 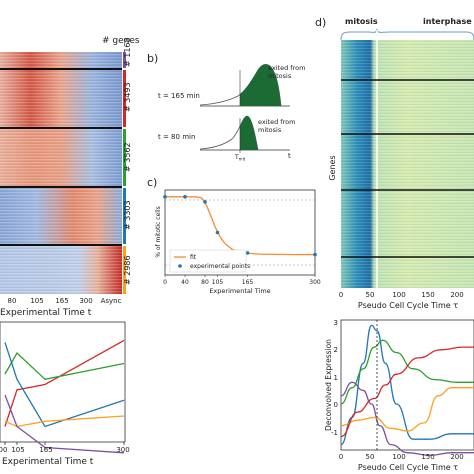 What do you see at coordinates (341, 457) in the screenshot?
I see `d-lines-xtick: 0` at bounding box center [341, 457].